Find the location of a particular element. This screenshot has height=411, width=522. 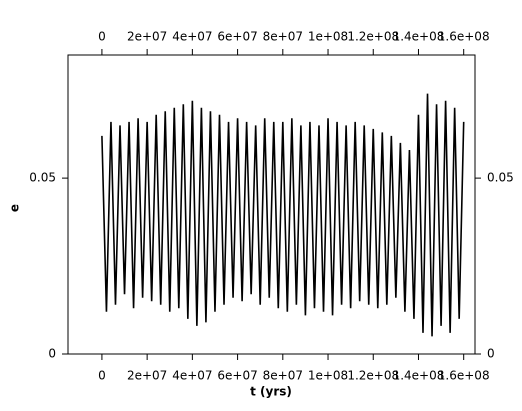

x-tick-label: 1.6e+08 is located at coordinates (464, 376).